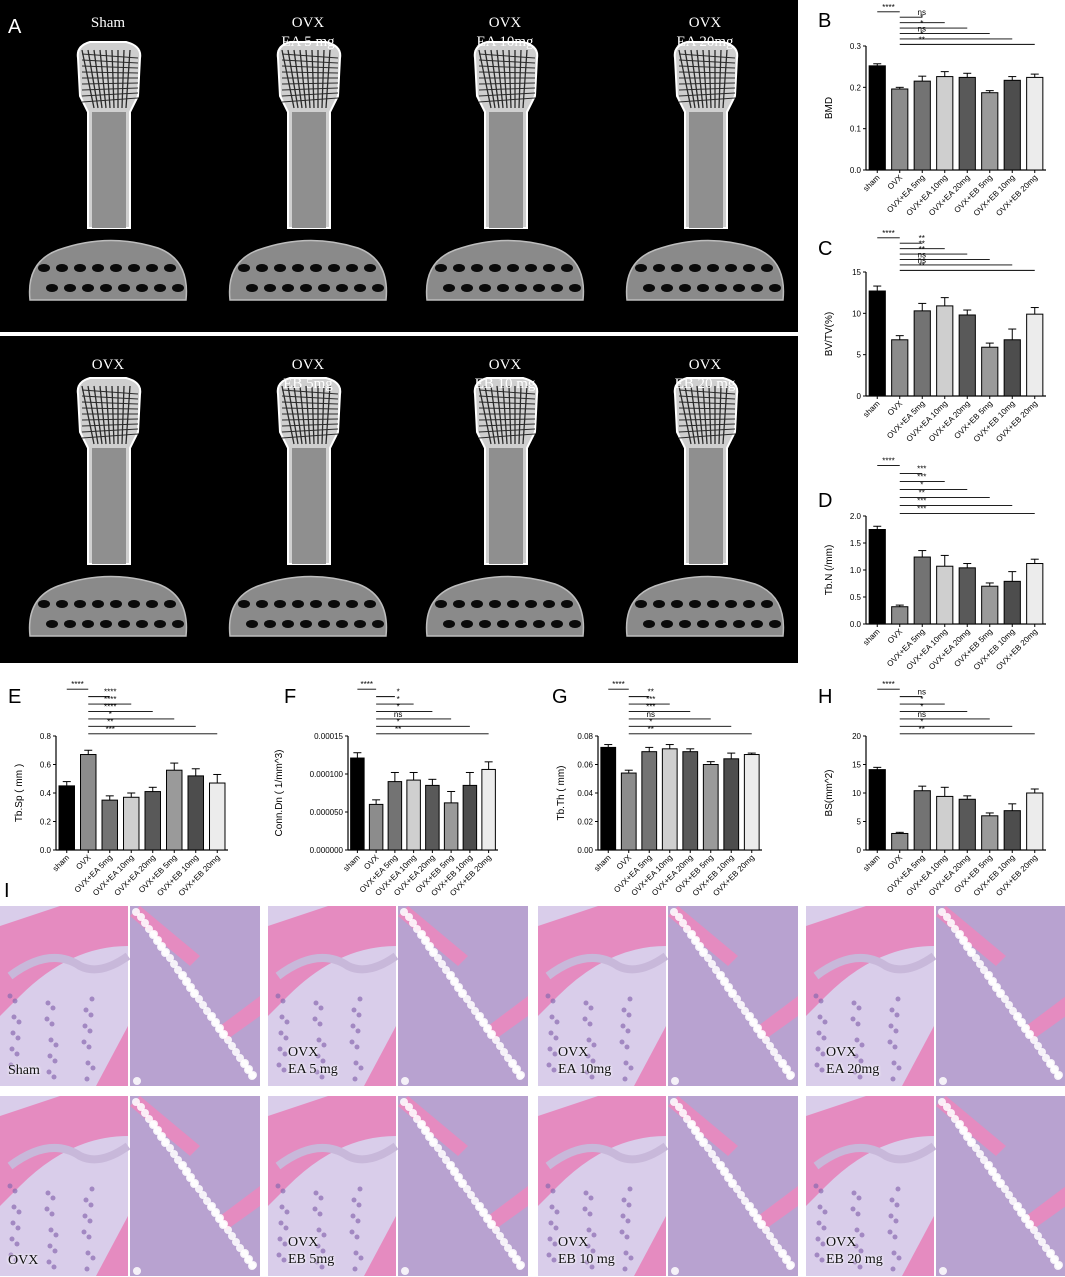 The image size is (1065, 1277). I want to click on y-tick-label: 0.000000, so click(327, 850).